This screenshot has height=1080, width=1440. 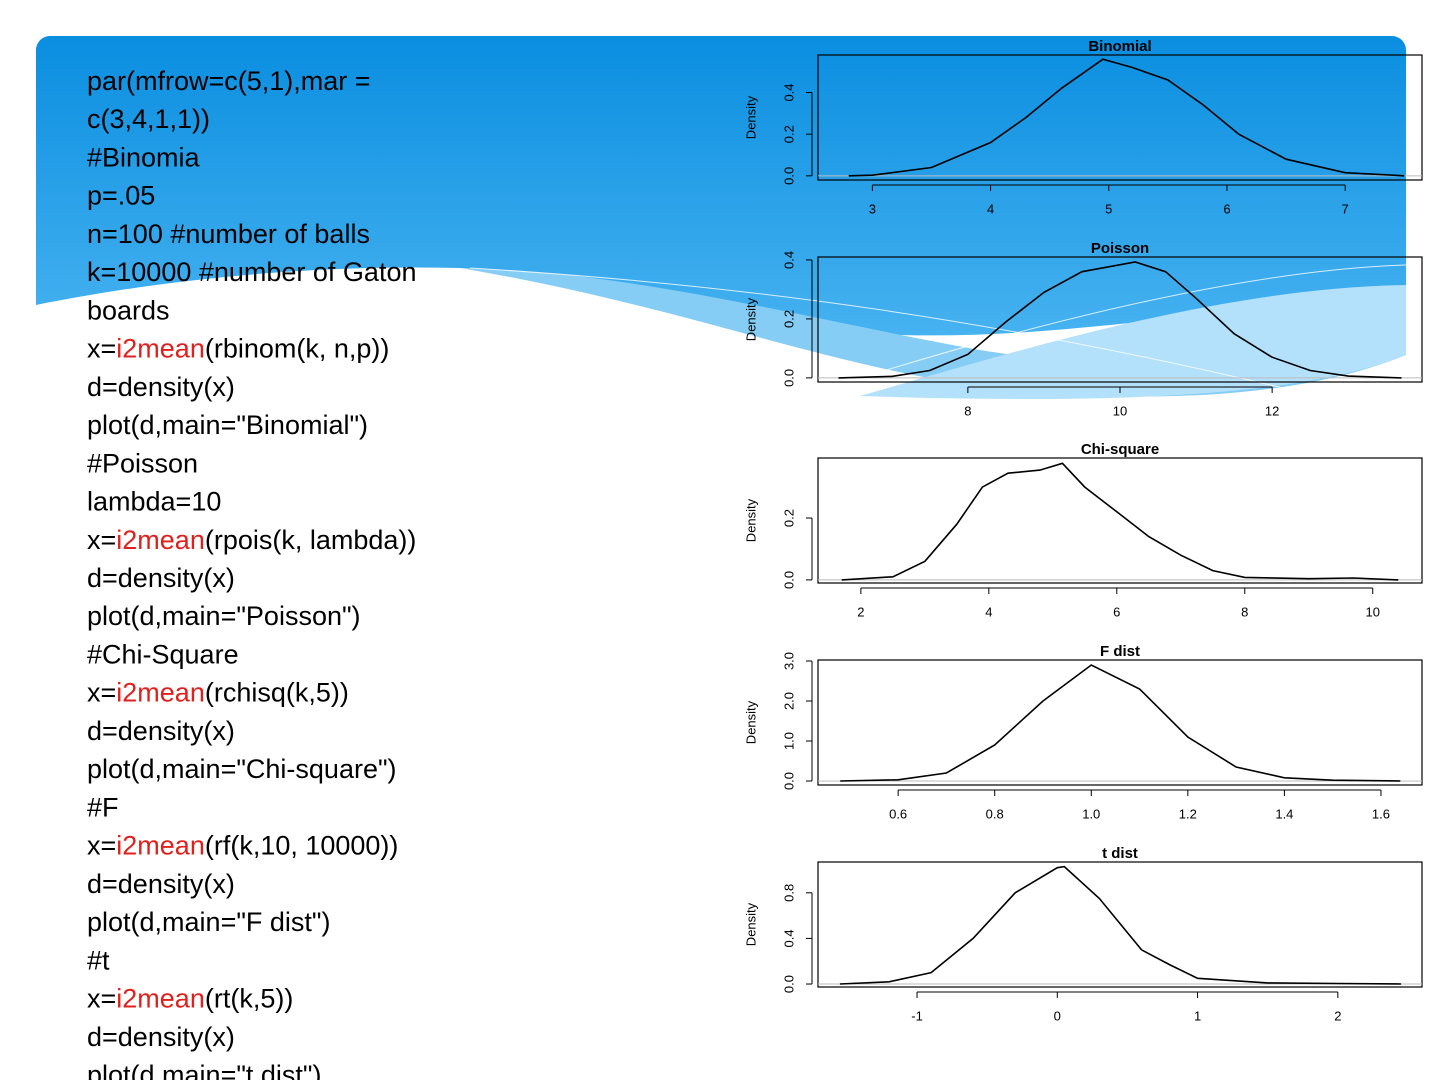 What do you see at coordinates (1057, 1015) in the screenshot?
I see `x-tick-label: 0` at bounding box center [1057, 1015].